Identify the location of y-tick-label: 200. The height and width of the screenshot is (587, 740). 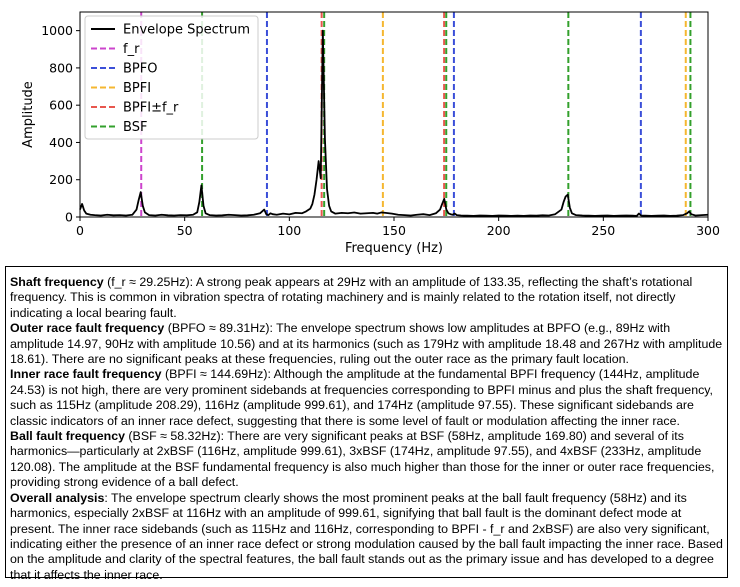
(61, 179).